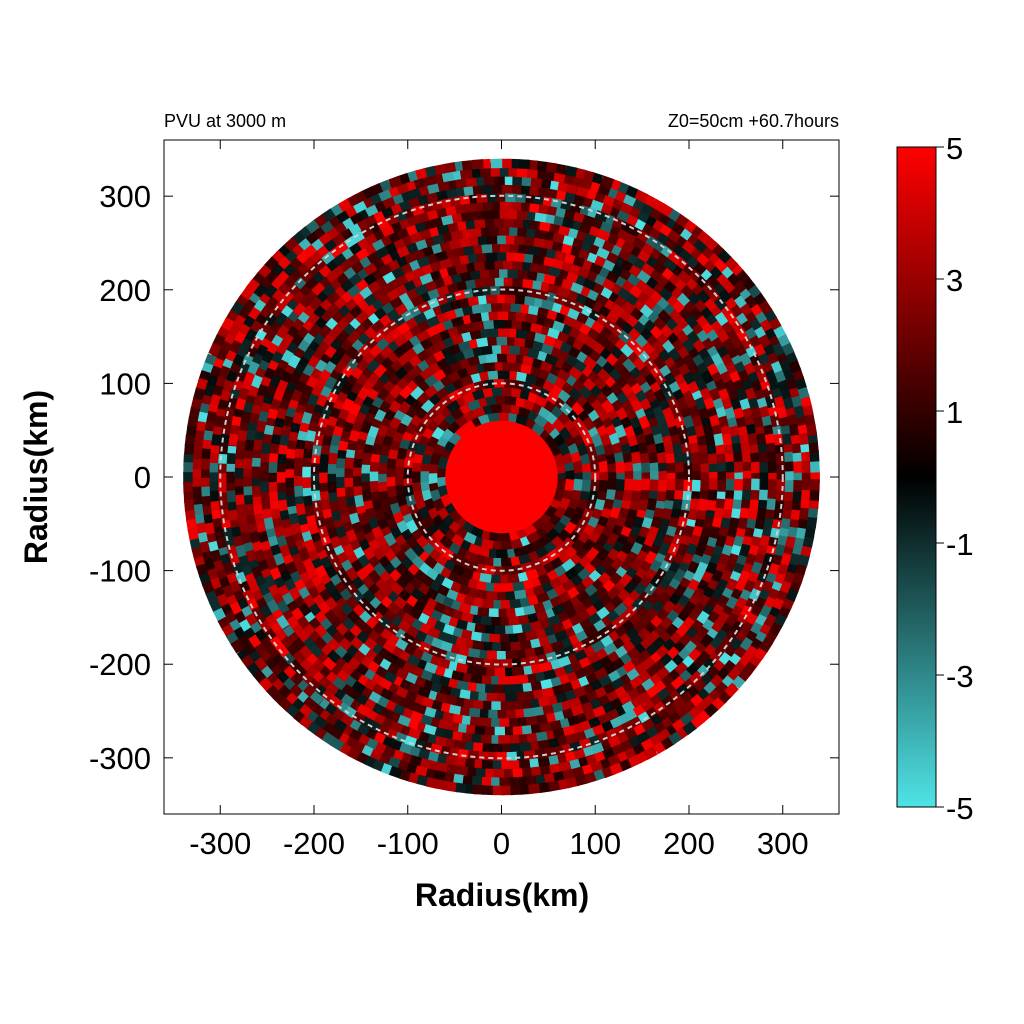 This screenshot has height=1024, width=1024. What do you see at coordinates (220, 843) in the screenshot?
I see `x-tick-label: -300` at bounding box center [220, 843].